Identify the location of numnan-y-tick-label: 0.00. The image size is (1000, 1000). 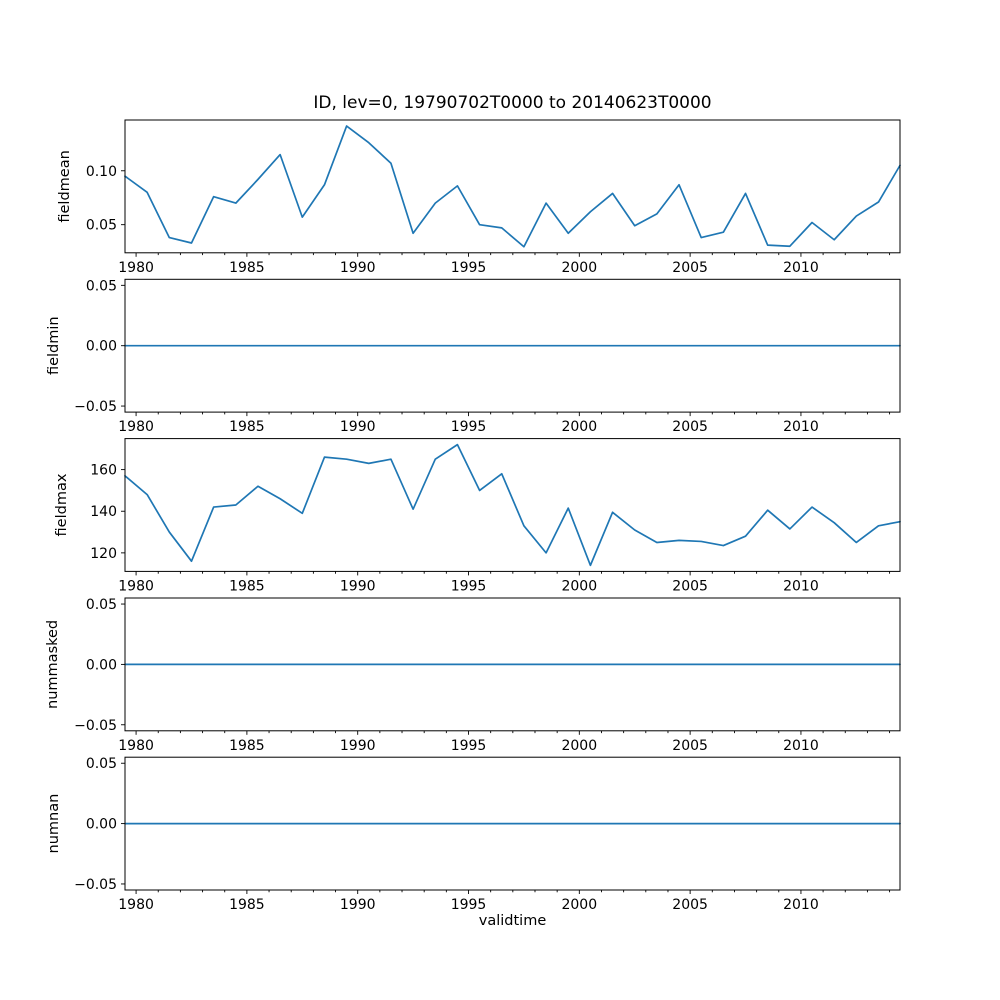
(101, 825).